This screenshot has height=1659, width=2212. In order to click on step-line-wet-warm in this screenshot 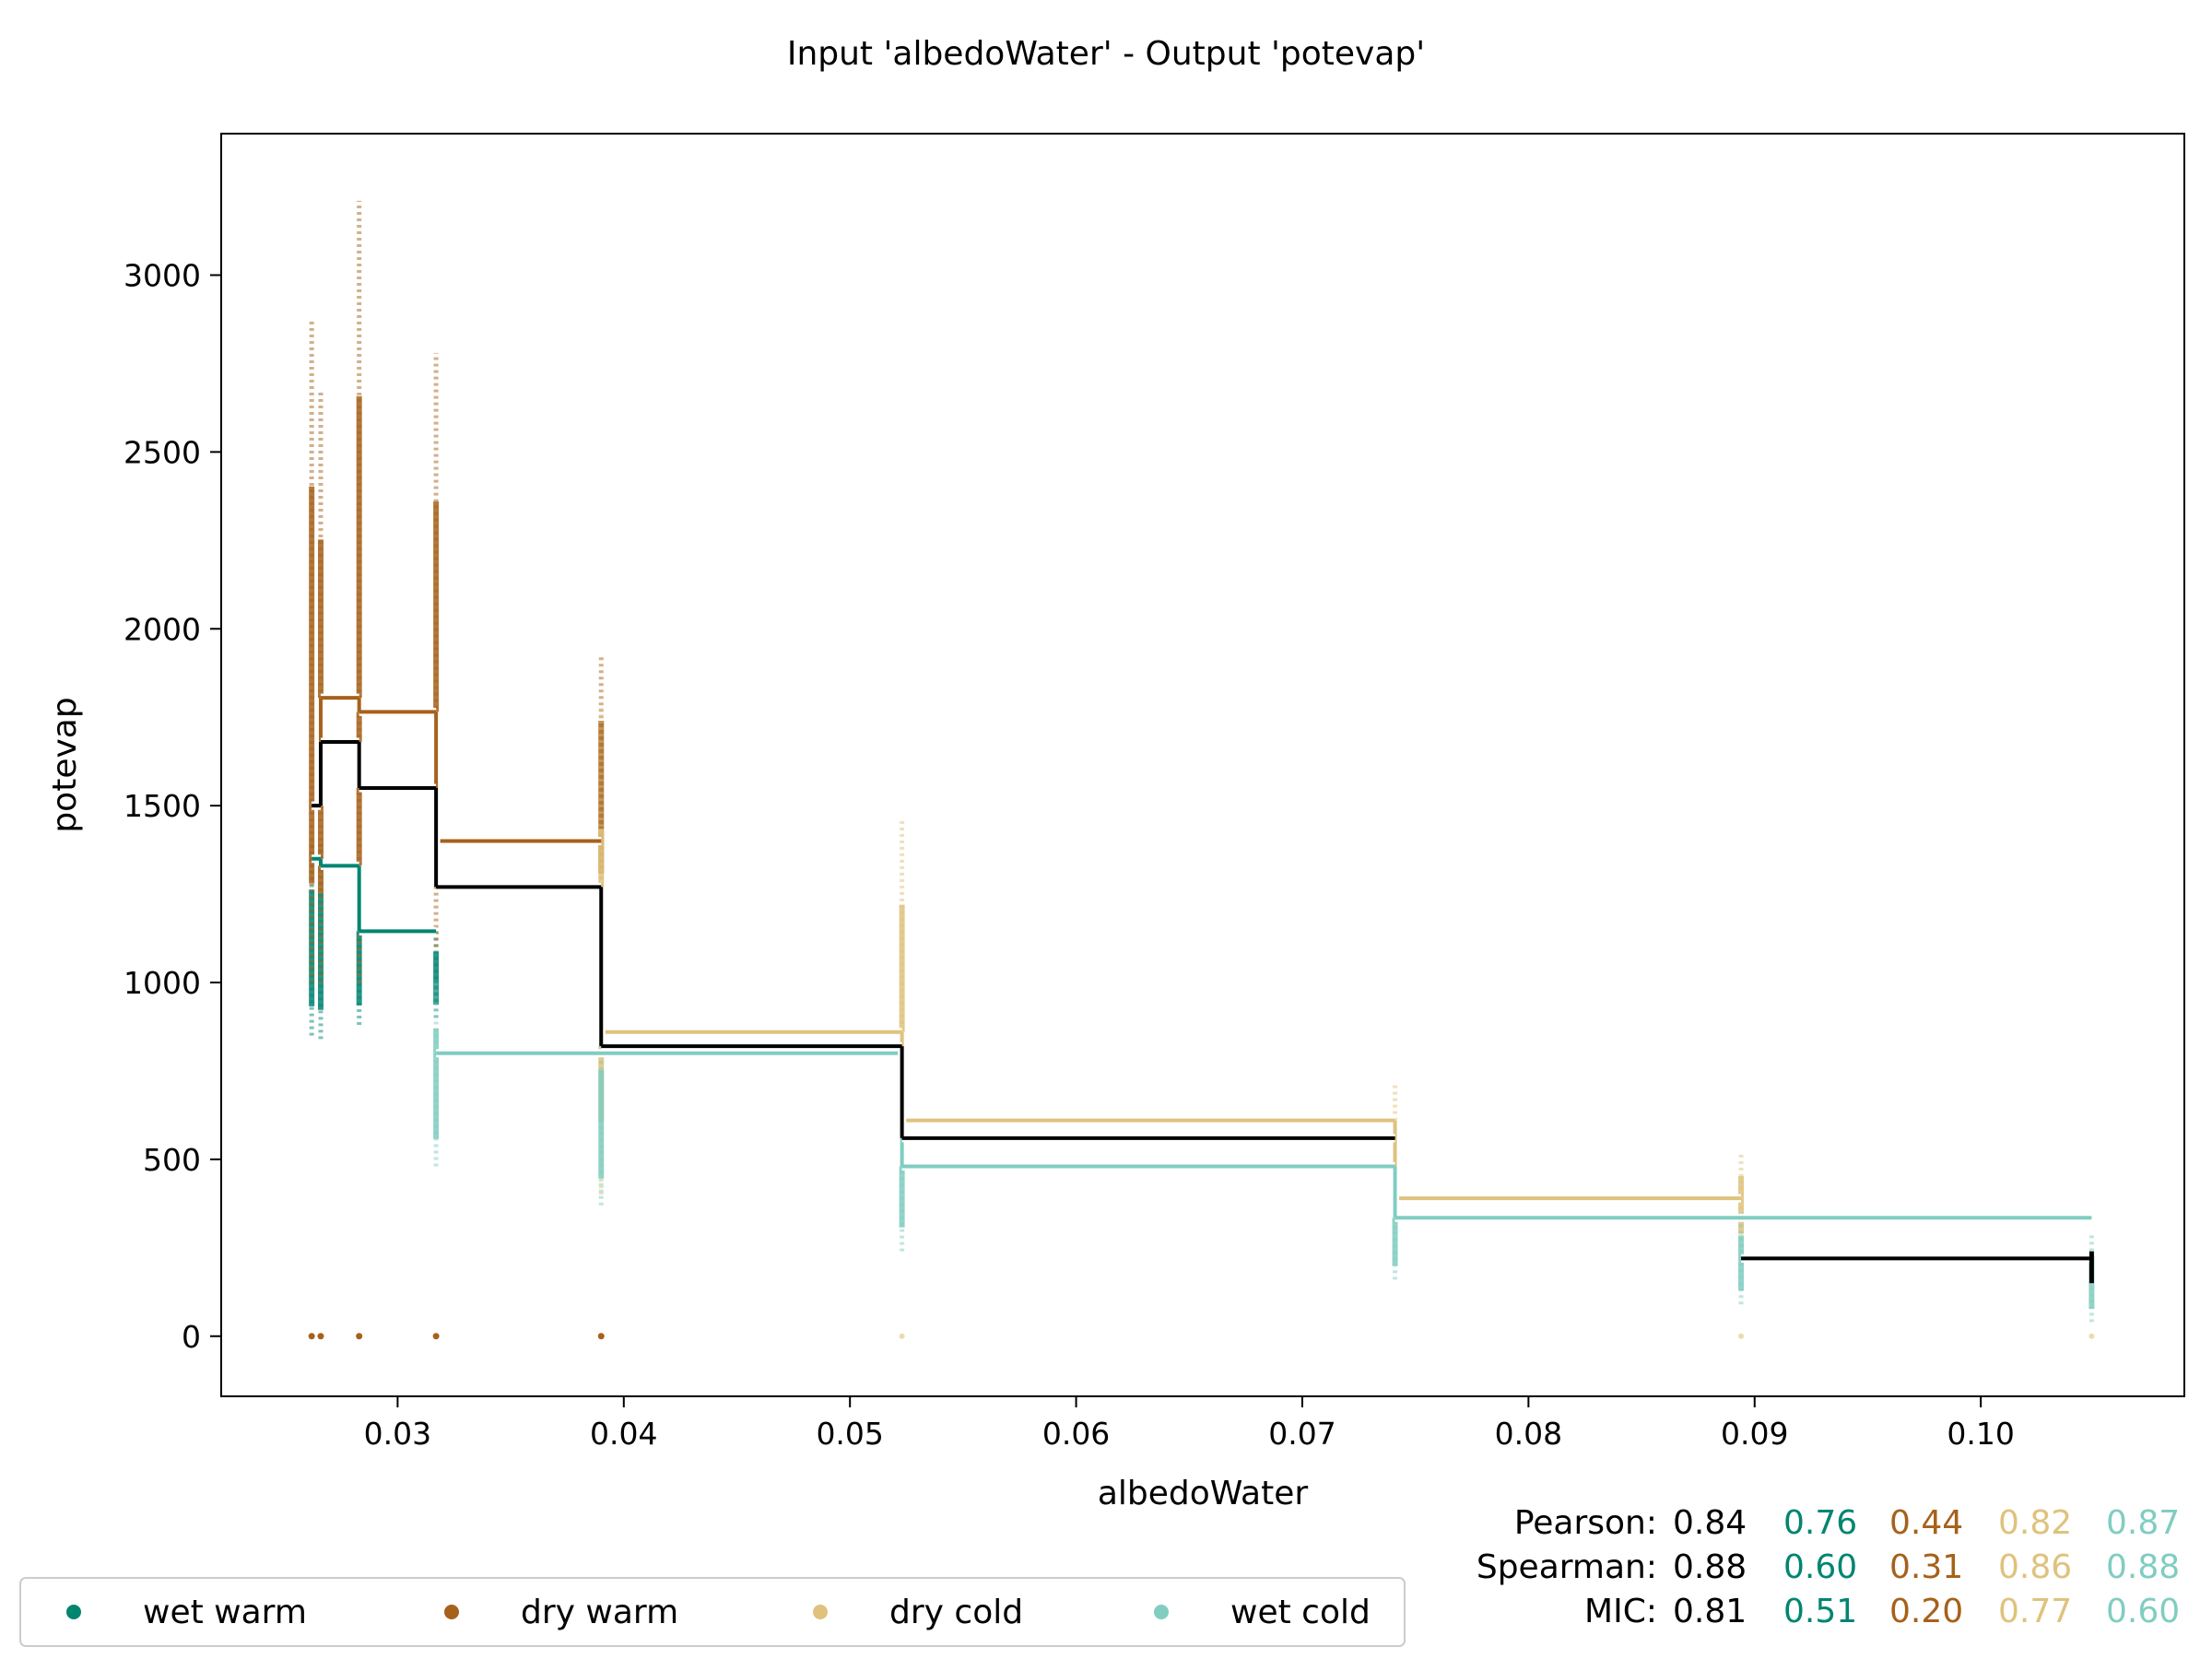, I will do `click(374, 895)`.